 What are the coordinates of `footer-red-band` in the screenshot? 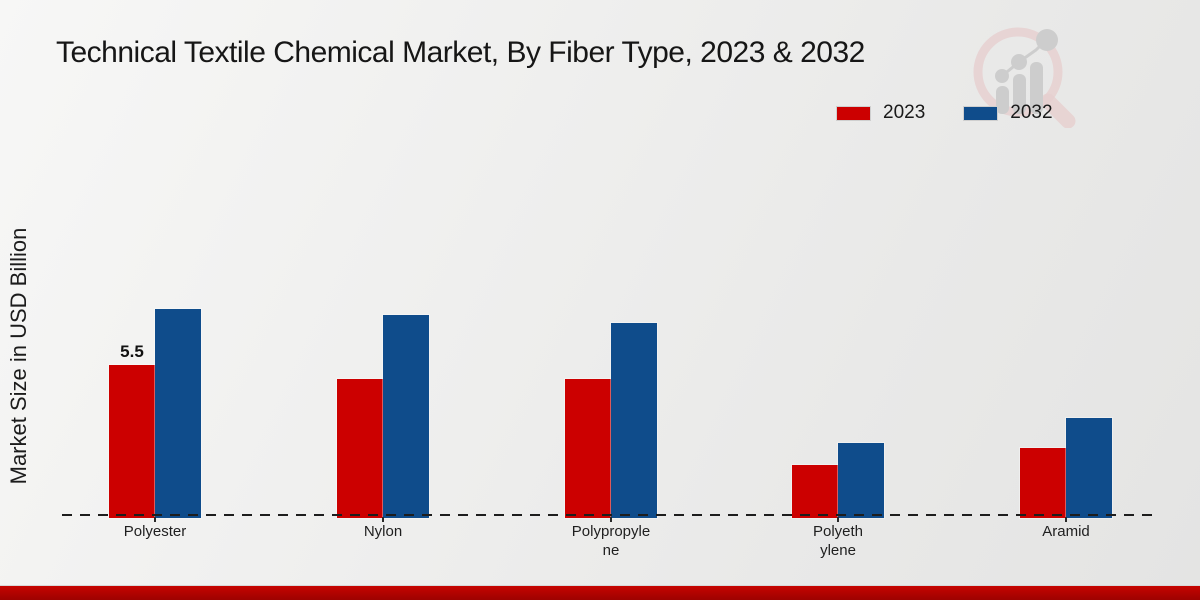 It's located at (600, 592).